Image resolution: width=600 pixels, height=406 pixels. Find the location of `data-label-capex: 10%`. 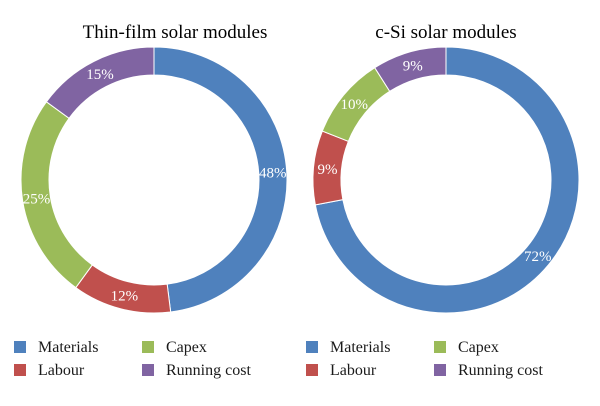

data-label-capex: 10% is located at coordinates (355, 105).